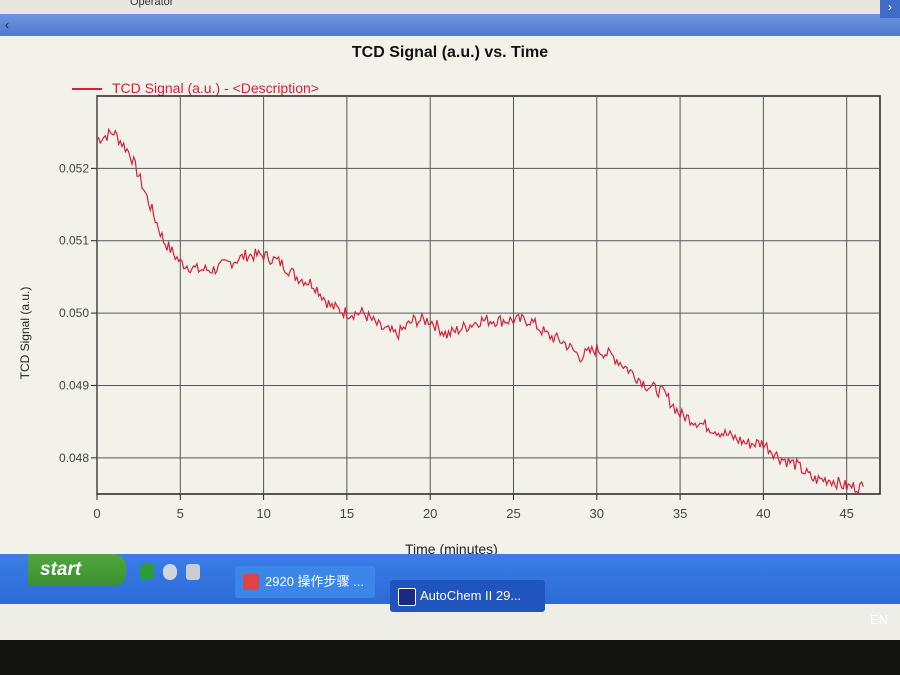 Image resolution: width=900 pixels, height=675 pixels. I want to click on window-top-strip: Operator, so click(450, 7).